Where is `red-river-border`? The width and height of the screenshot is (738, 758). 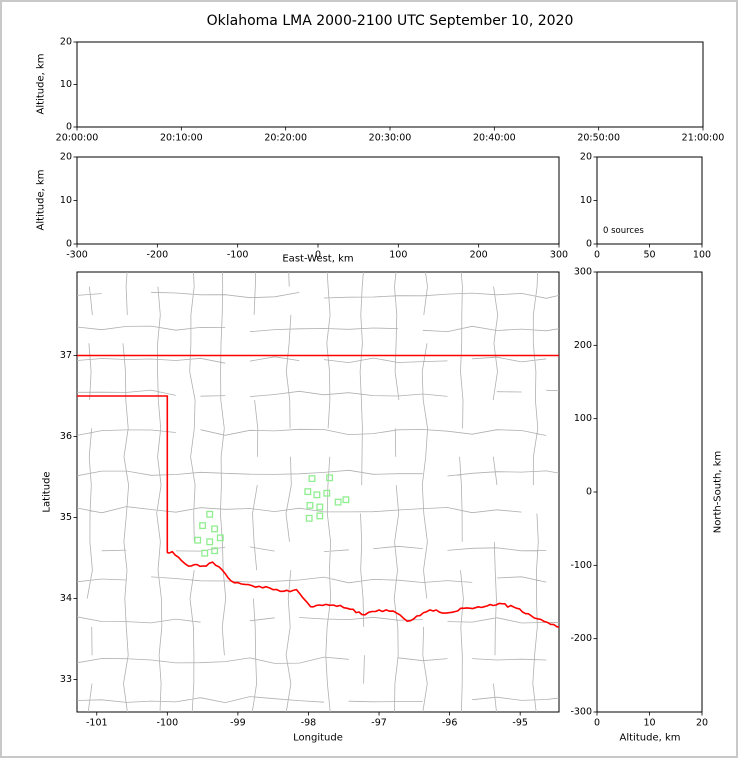
red-river-border is located at coordinates (363, 589).